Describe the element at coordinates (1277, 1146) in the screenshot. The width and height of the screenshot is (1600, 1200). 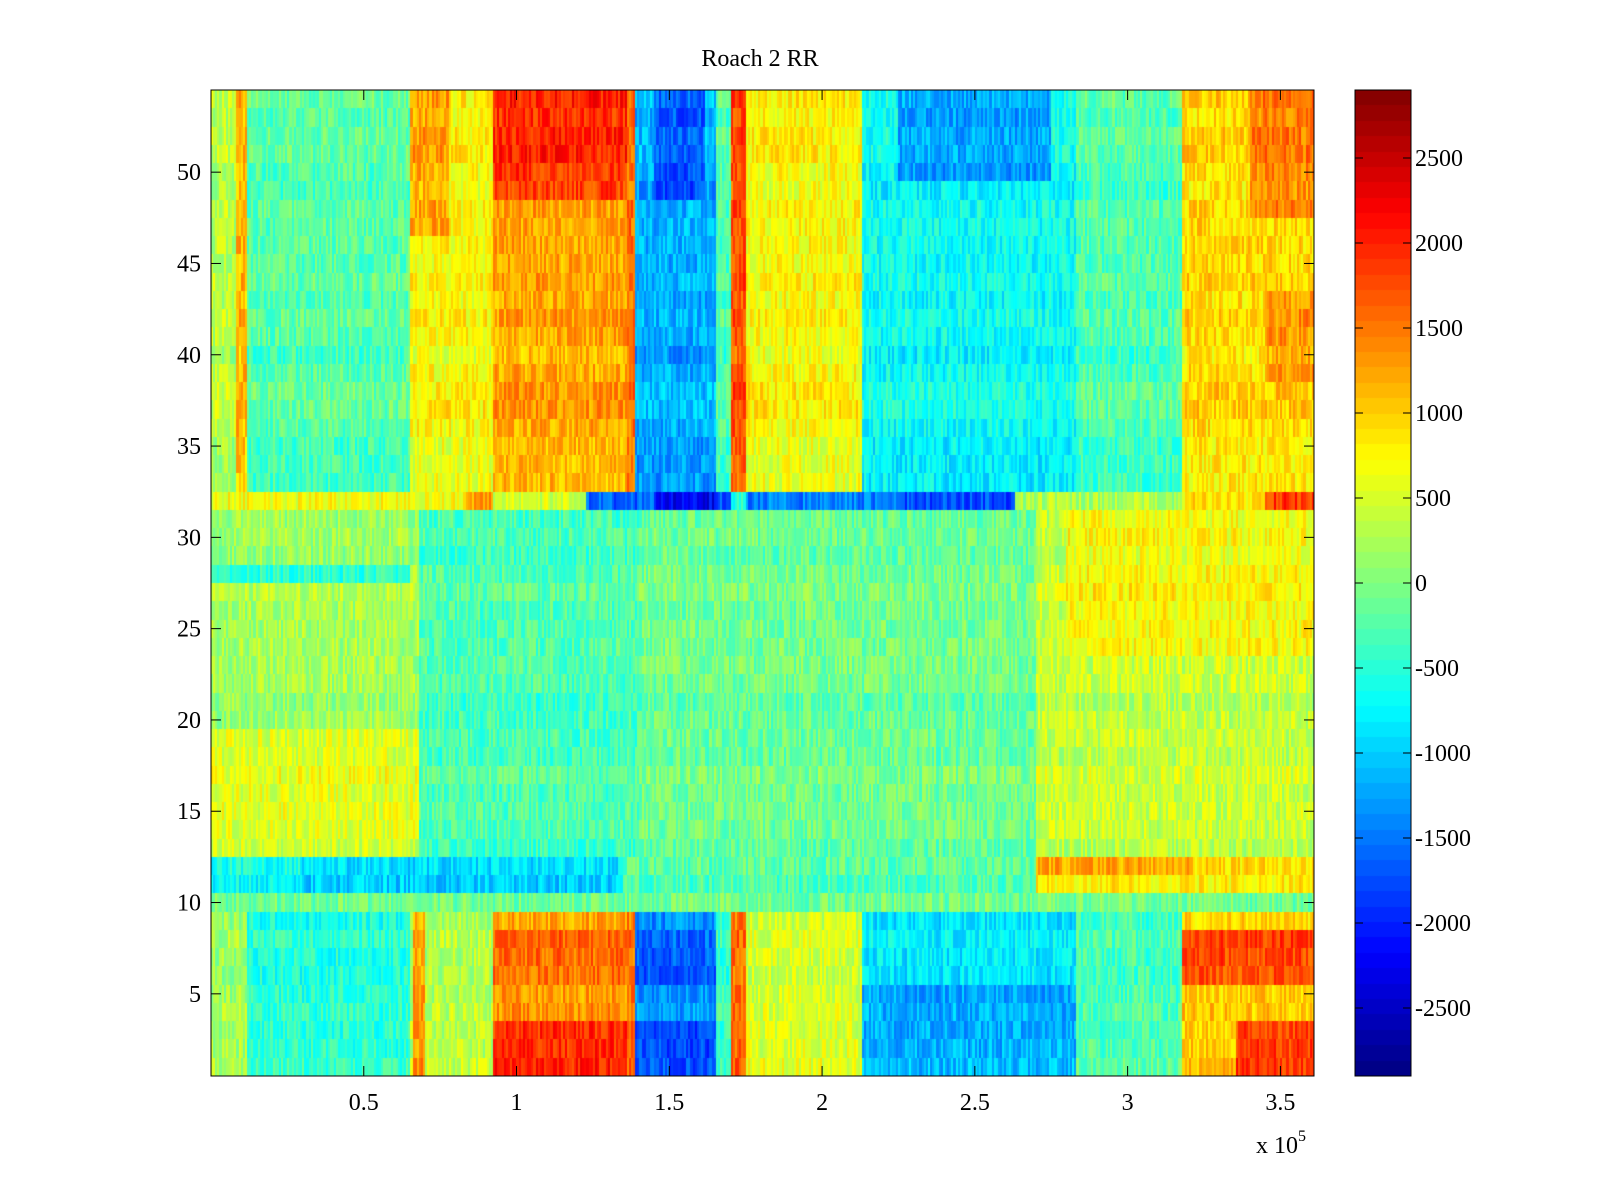
I see `x-axis-multiplier-prefix: x 10` at that location.